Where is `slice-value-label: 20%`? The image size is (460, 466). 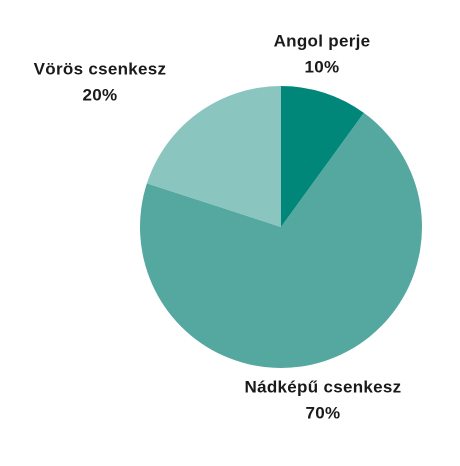 slice-value-label: 20% is located at coordinates (100, 94).